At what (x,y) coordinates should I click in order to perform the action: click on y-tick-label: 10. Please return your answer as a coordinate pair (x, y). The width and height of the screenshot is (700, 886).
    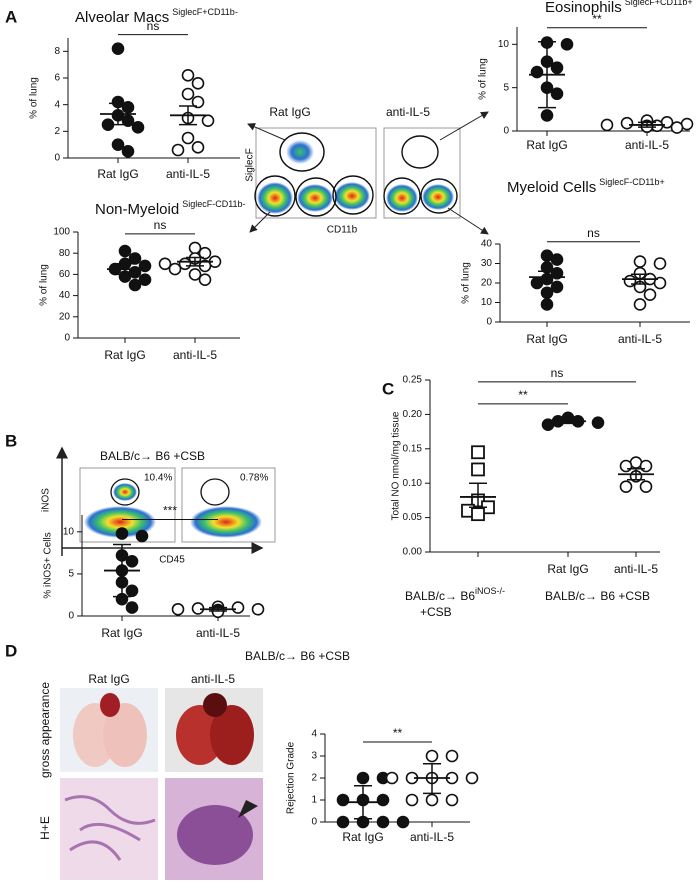
    Looking at the image, I should click on (487, 302).